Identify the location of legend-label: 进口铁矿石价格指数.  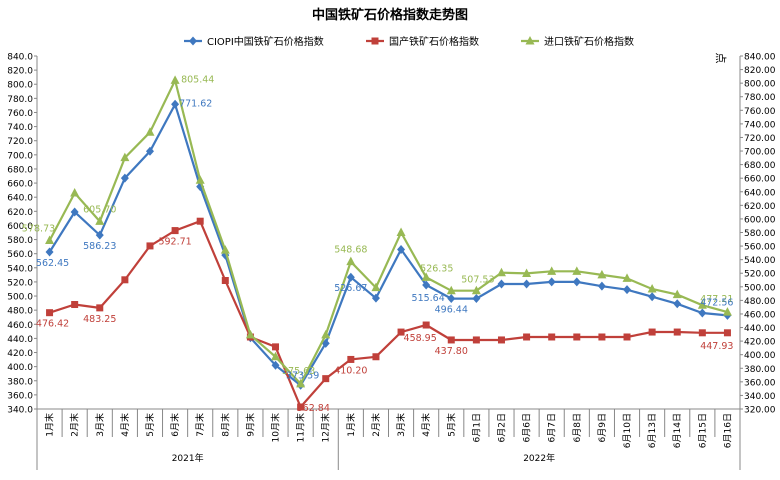
(589, 41).